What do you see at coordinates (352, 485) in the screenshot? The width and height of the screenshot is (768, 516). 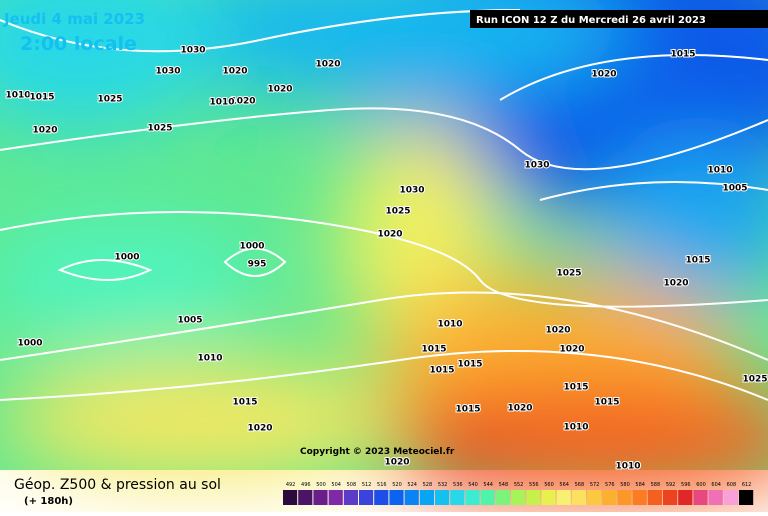 I see `legend-label: 508` at bounding box center [352, 485].